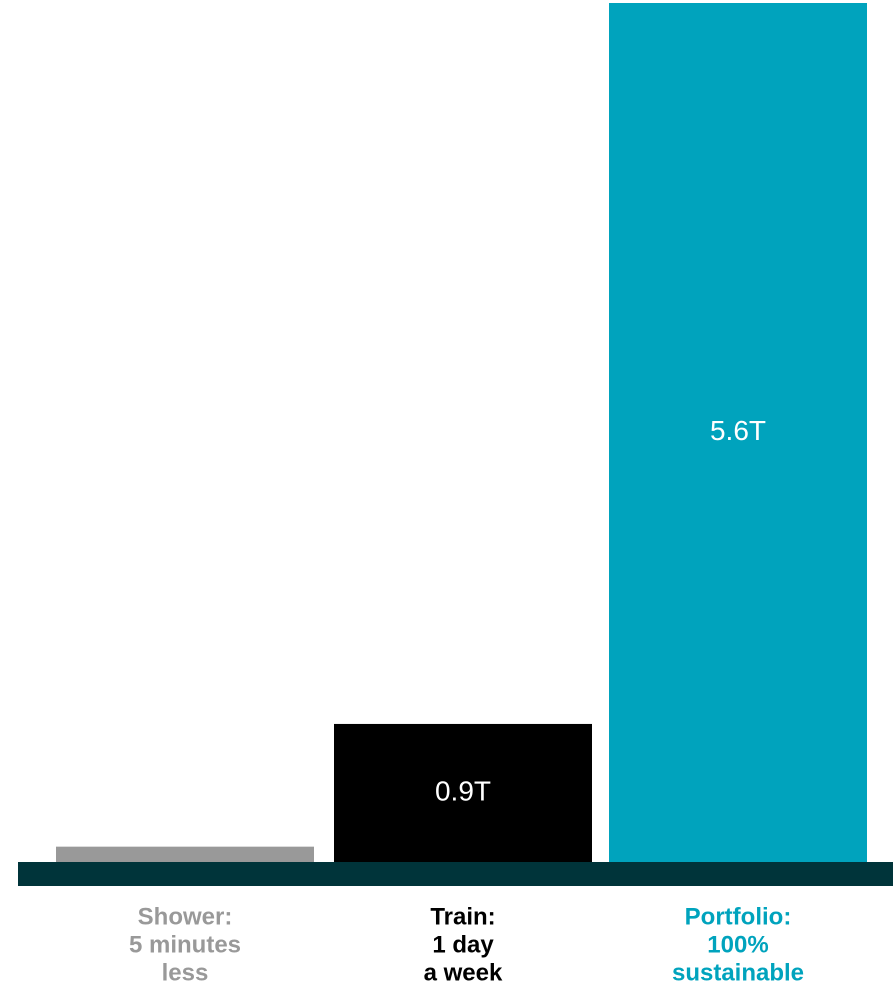 The height and width of the screenshot is (995, 893). What do you see at coordinates (185, 827) in the screenshot?
I see `value-label: 0.1T` at bounding box center [185, 827].